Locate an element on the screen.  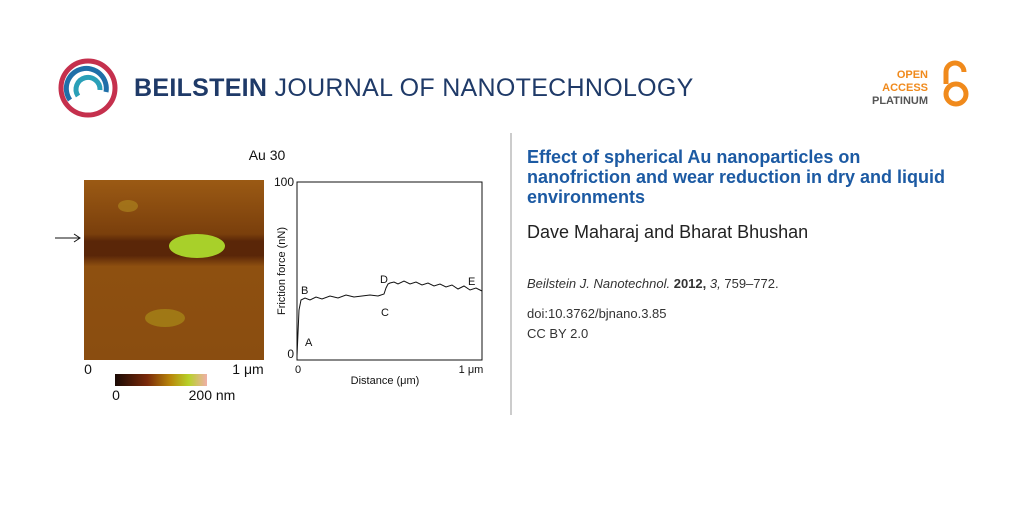
citation-journal: Beilstein J. Nanotechnol. is located at coordinates (599, 283).